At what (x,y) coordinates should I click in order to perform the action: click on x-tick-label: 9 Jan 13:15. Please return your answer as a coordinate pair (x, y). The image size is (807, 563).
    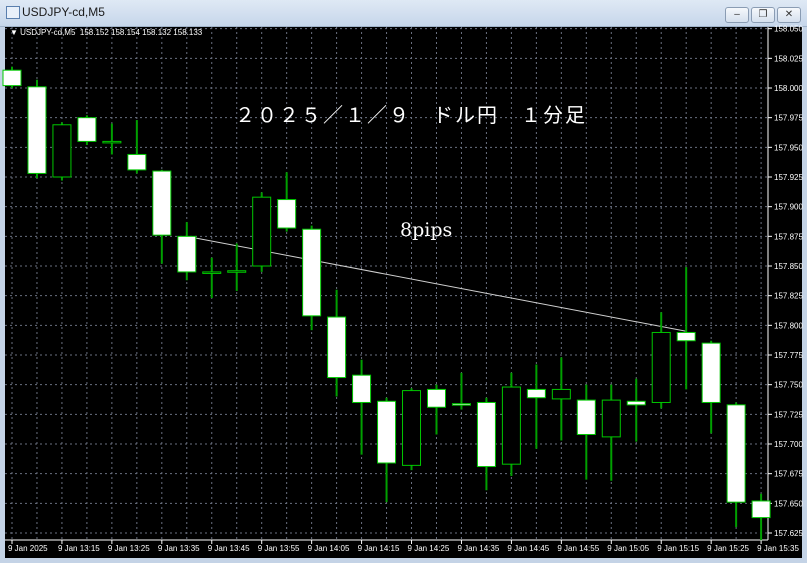
    Looking at the image, I should click on (79, 548).